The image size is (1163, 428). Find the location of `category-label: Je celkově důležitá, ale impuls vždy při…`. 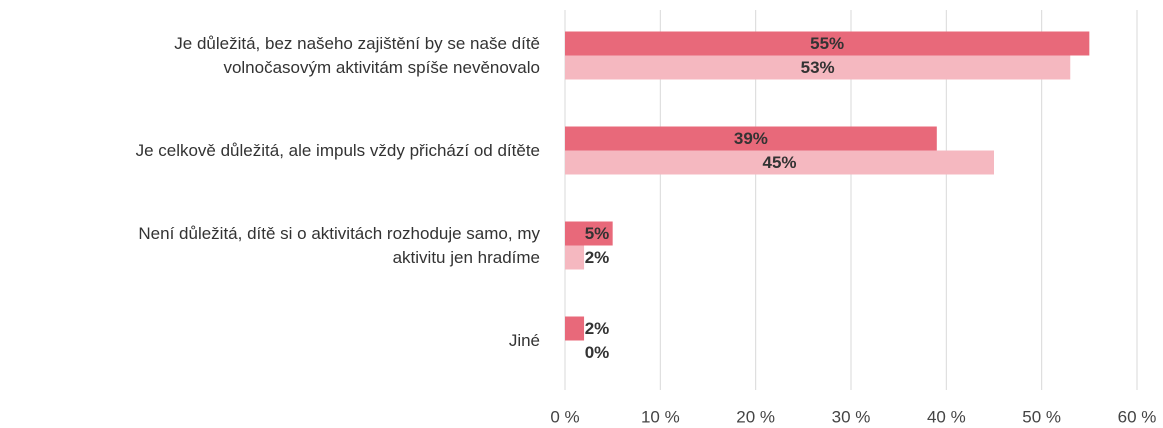

category-label: Je celkově důležitá, ale impuls vždy při… is located at coordinates (337, 150).